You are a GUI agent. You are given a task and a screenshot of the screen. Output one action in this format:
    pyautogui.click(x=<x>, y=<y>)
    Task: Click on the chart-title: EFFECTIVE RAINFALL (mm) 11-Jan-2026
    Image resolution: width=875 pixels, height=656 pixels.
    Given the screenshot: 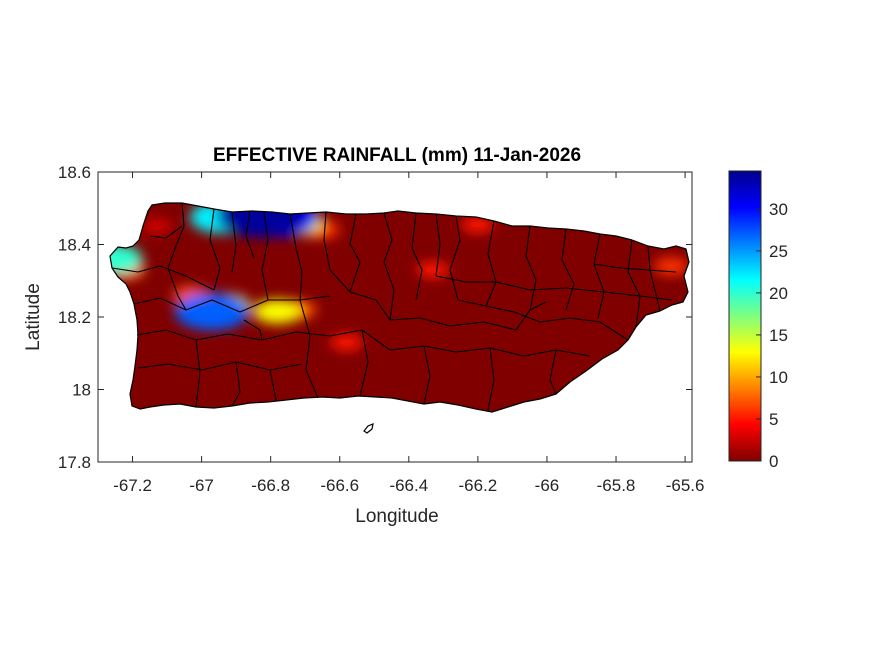 What is the action you would take?
    pyautogui.click(x=397, y=155)
    